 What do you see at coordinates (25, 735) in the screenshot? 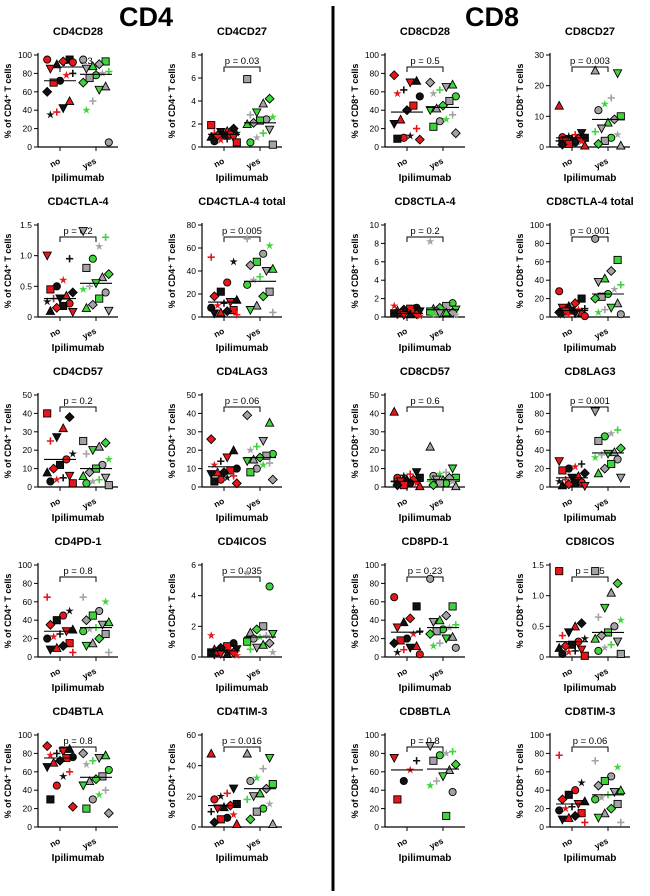
I see `y-tick-label: 100` at bounding box center [25, 735].